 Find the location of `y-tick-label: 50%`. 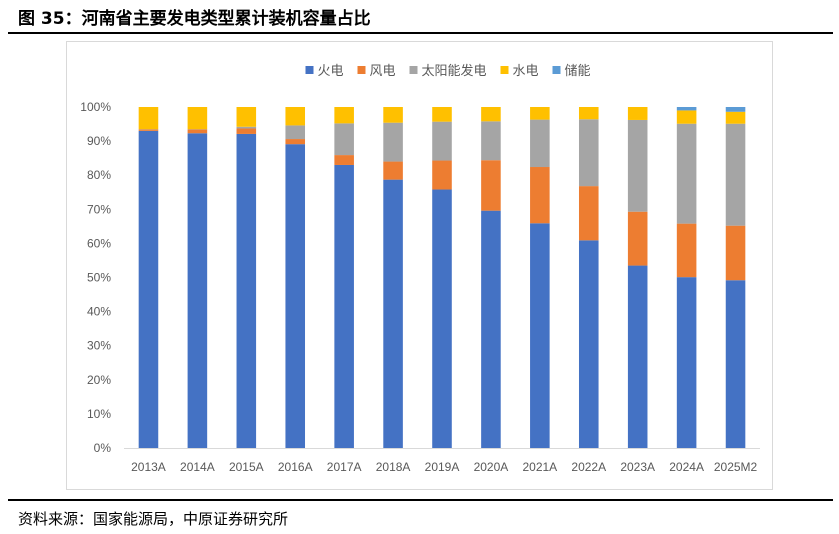

y-tick-label: 50% is located at coordinates (99, 278).